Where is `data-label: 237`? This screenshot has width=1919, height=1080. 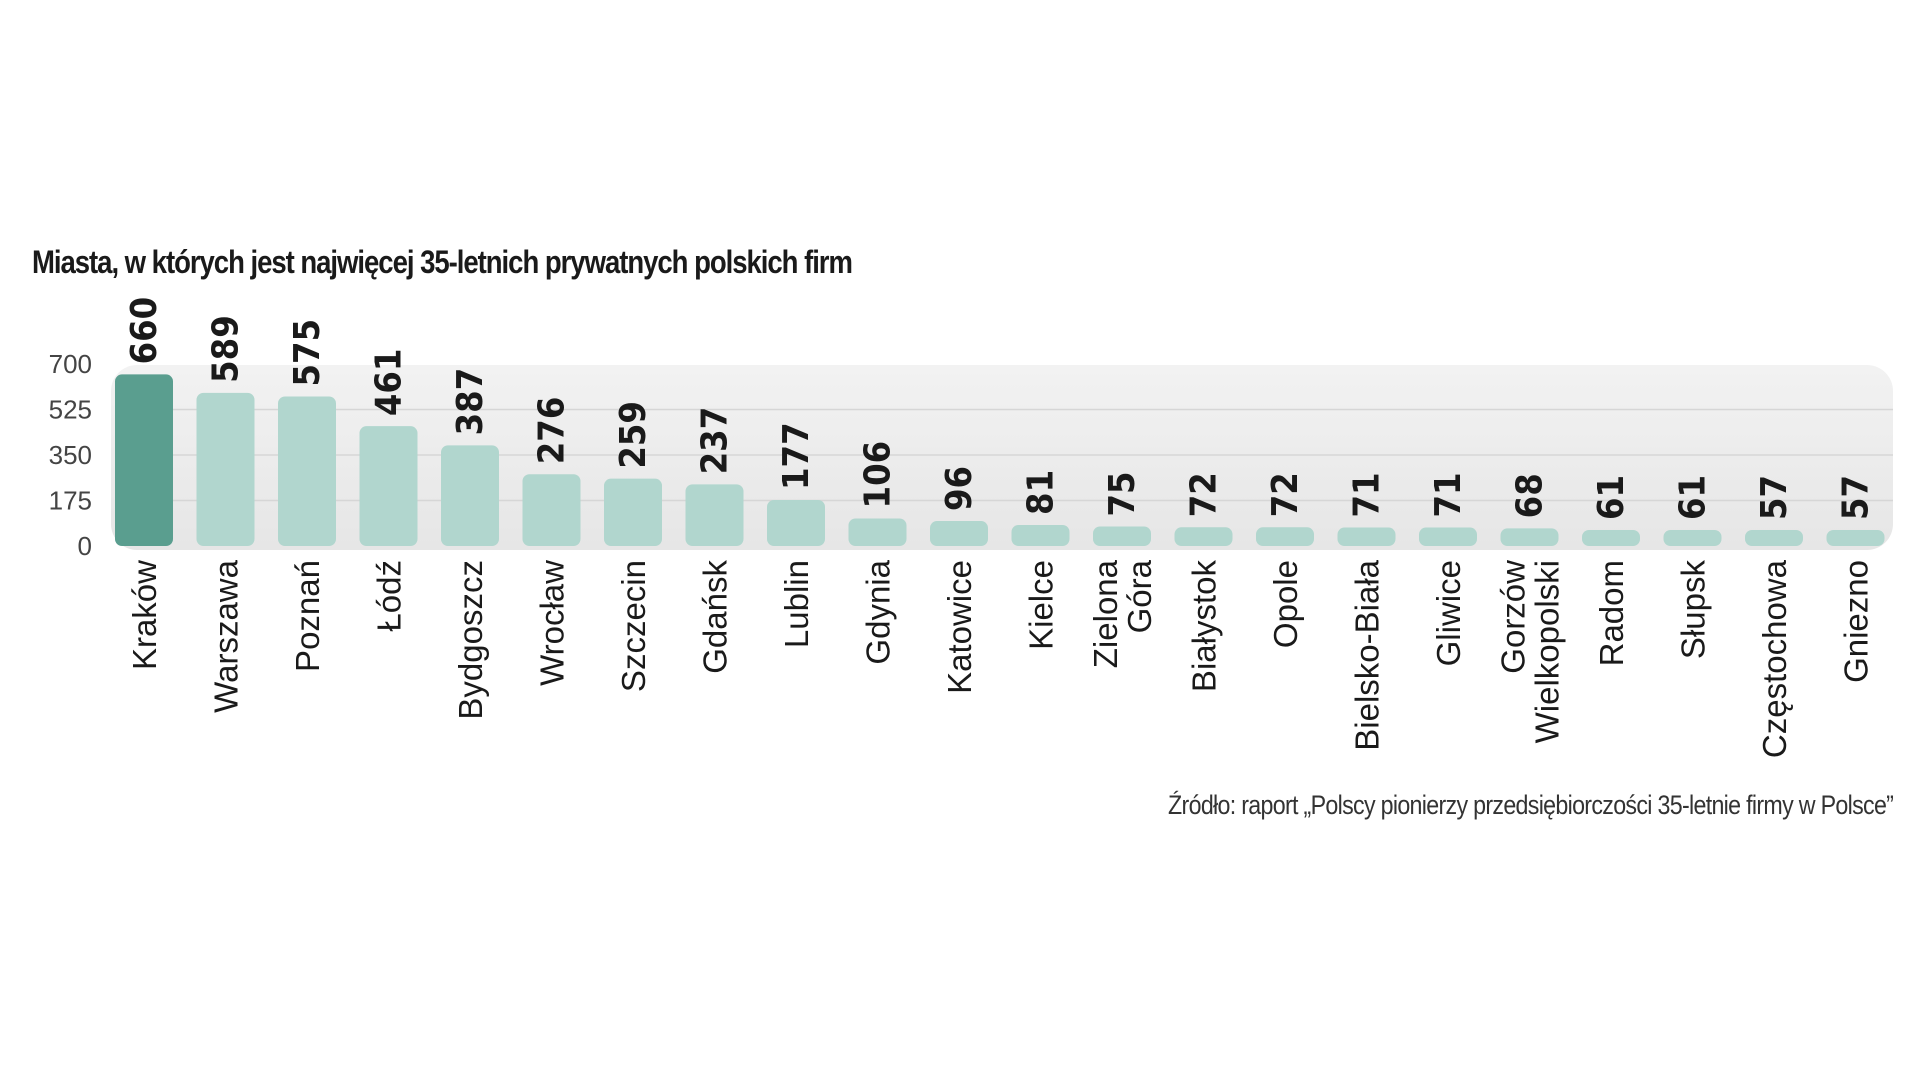 data-label: 237 is located at coordinates (715, 441).